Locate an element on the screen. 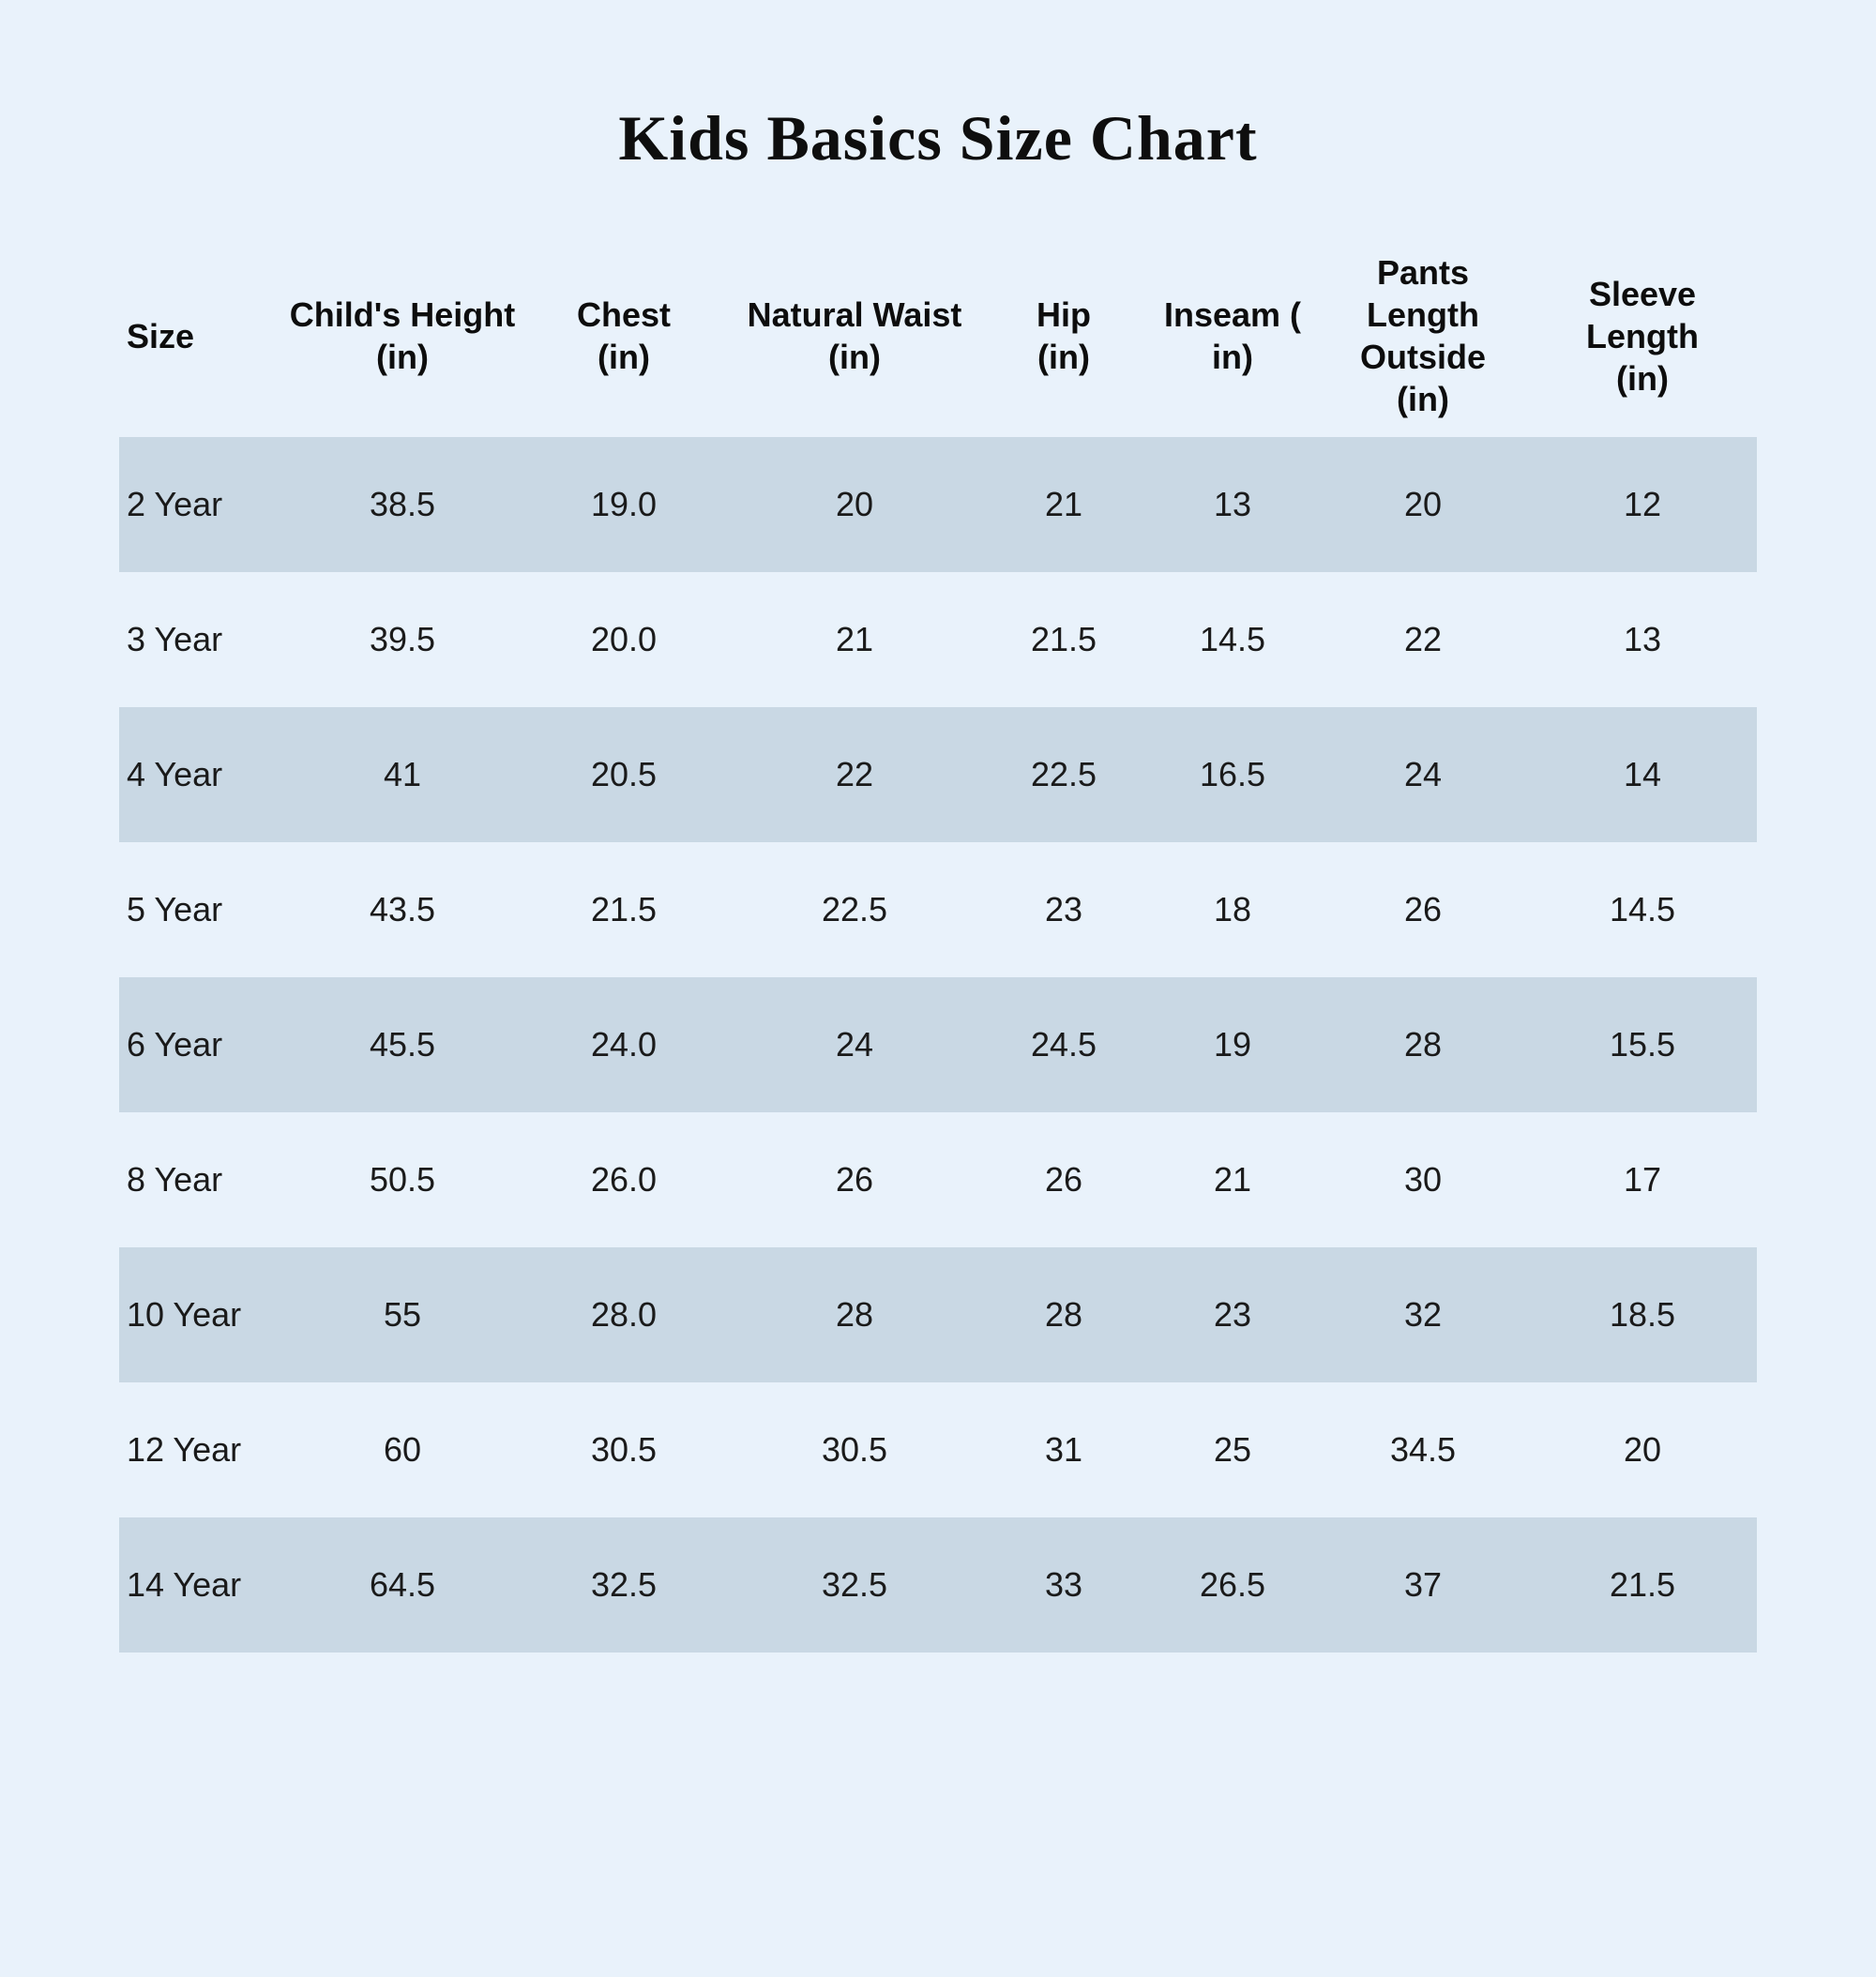  table-cell: 20.5 is located at coordinates (624, 774).